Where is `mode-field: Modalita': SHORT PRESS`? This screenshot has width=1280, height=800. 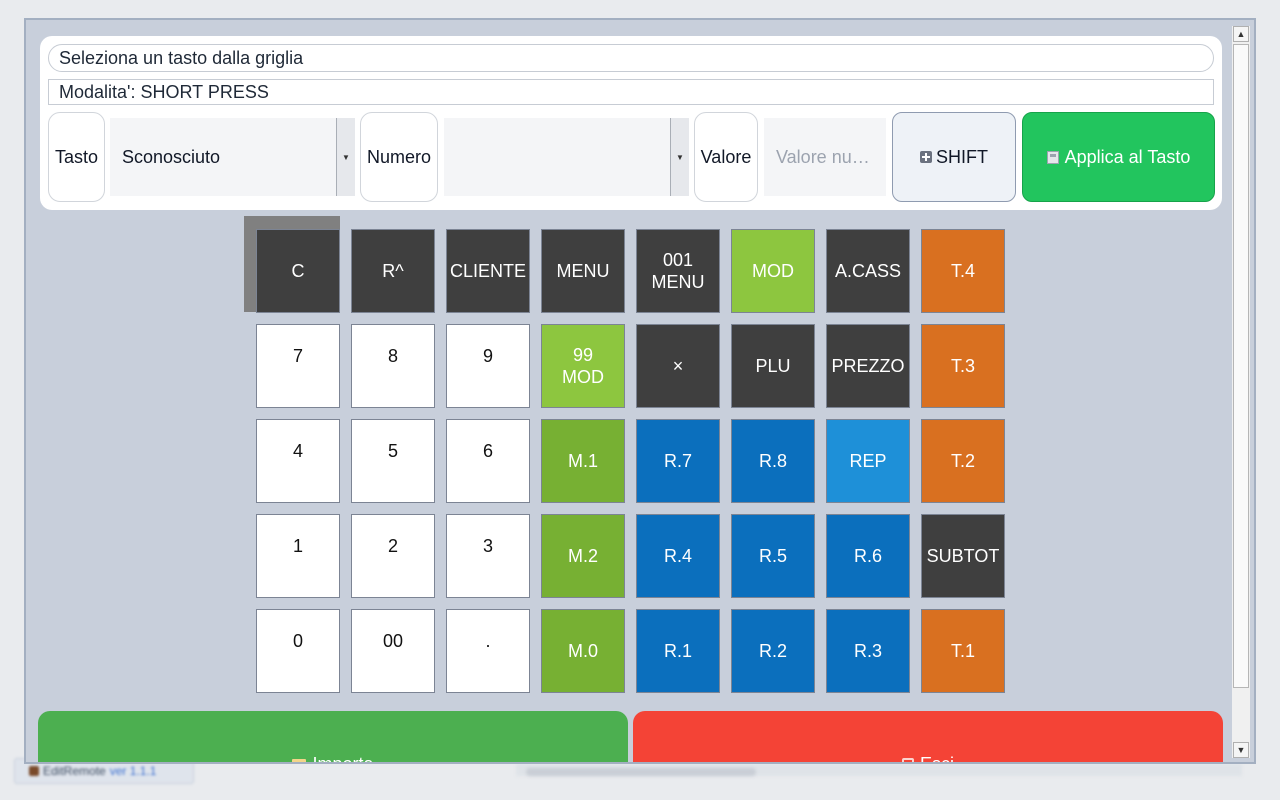
mode-field: Modalita': SHORT PRESS is located at coordinates (631, 92).